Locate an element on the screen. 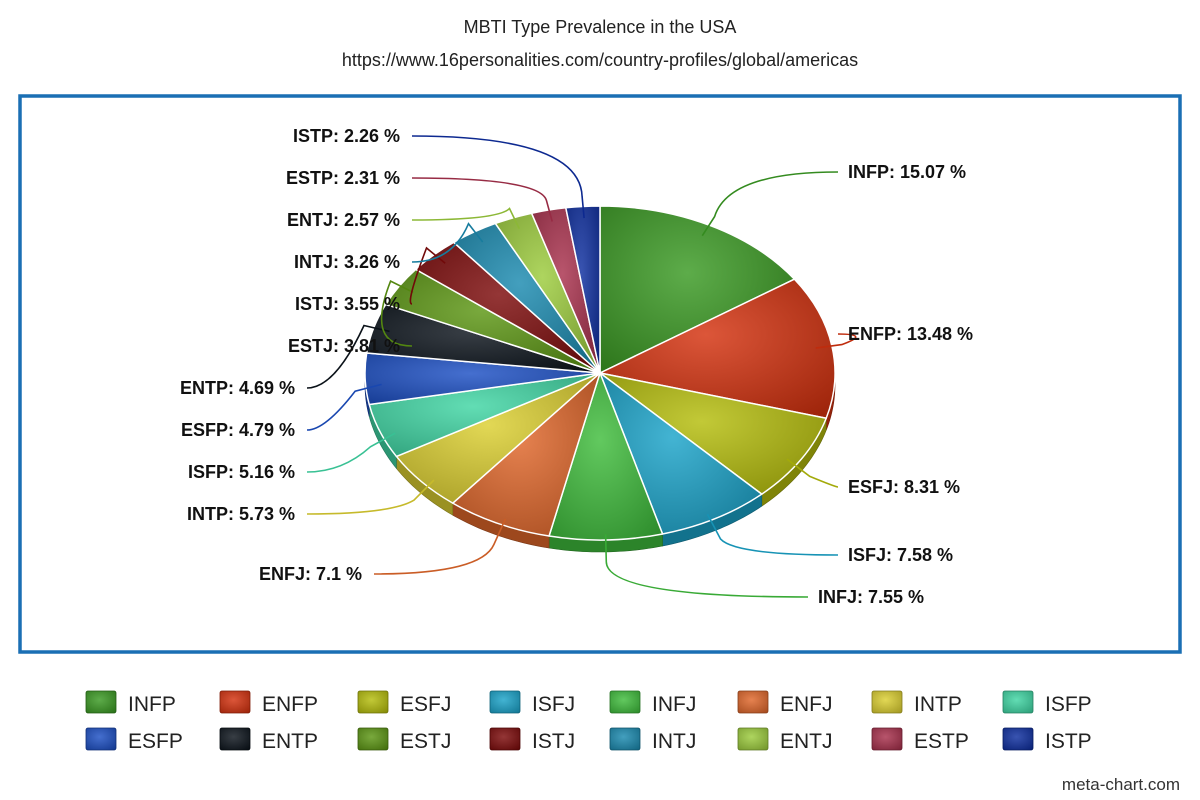 Image resolution: width=1200 pixels, height=800 pixels. leader-enfp is located at coordinates (836, 341).